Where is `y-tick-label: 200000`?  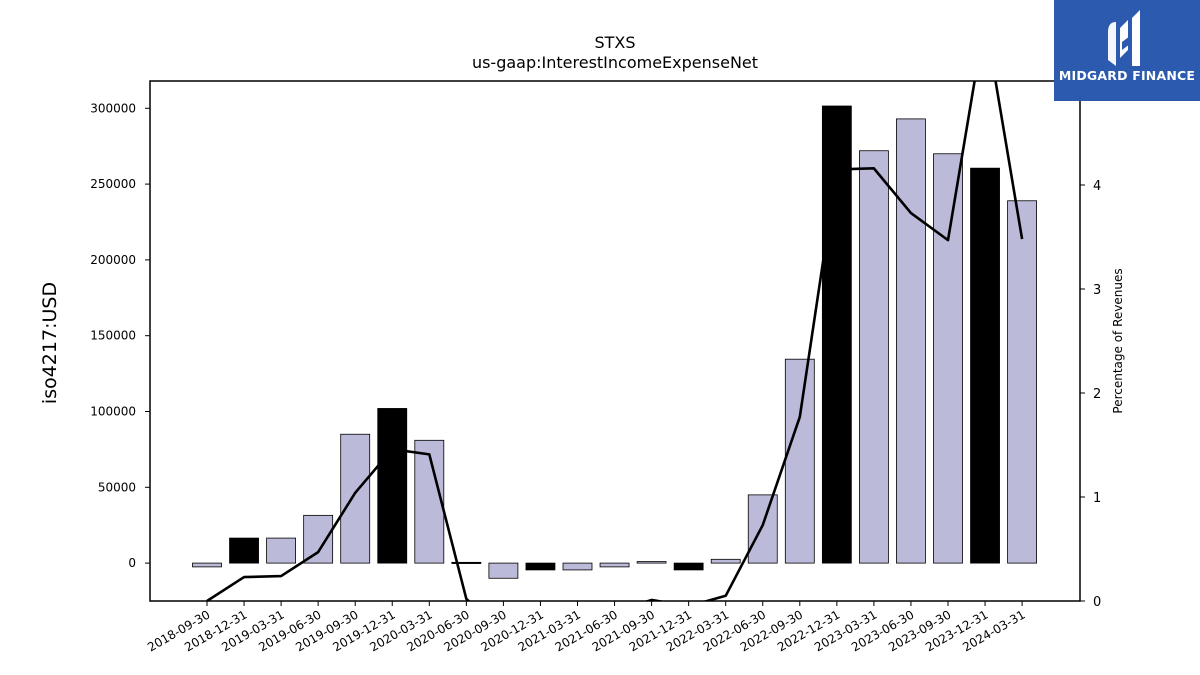 y-tick-label: 200000 is located at coordinates (113, 260).